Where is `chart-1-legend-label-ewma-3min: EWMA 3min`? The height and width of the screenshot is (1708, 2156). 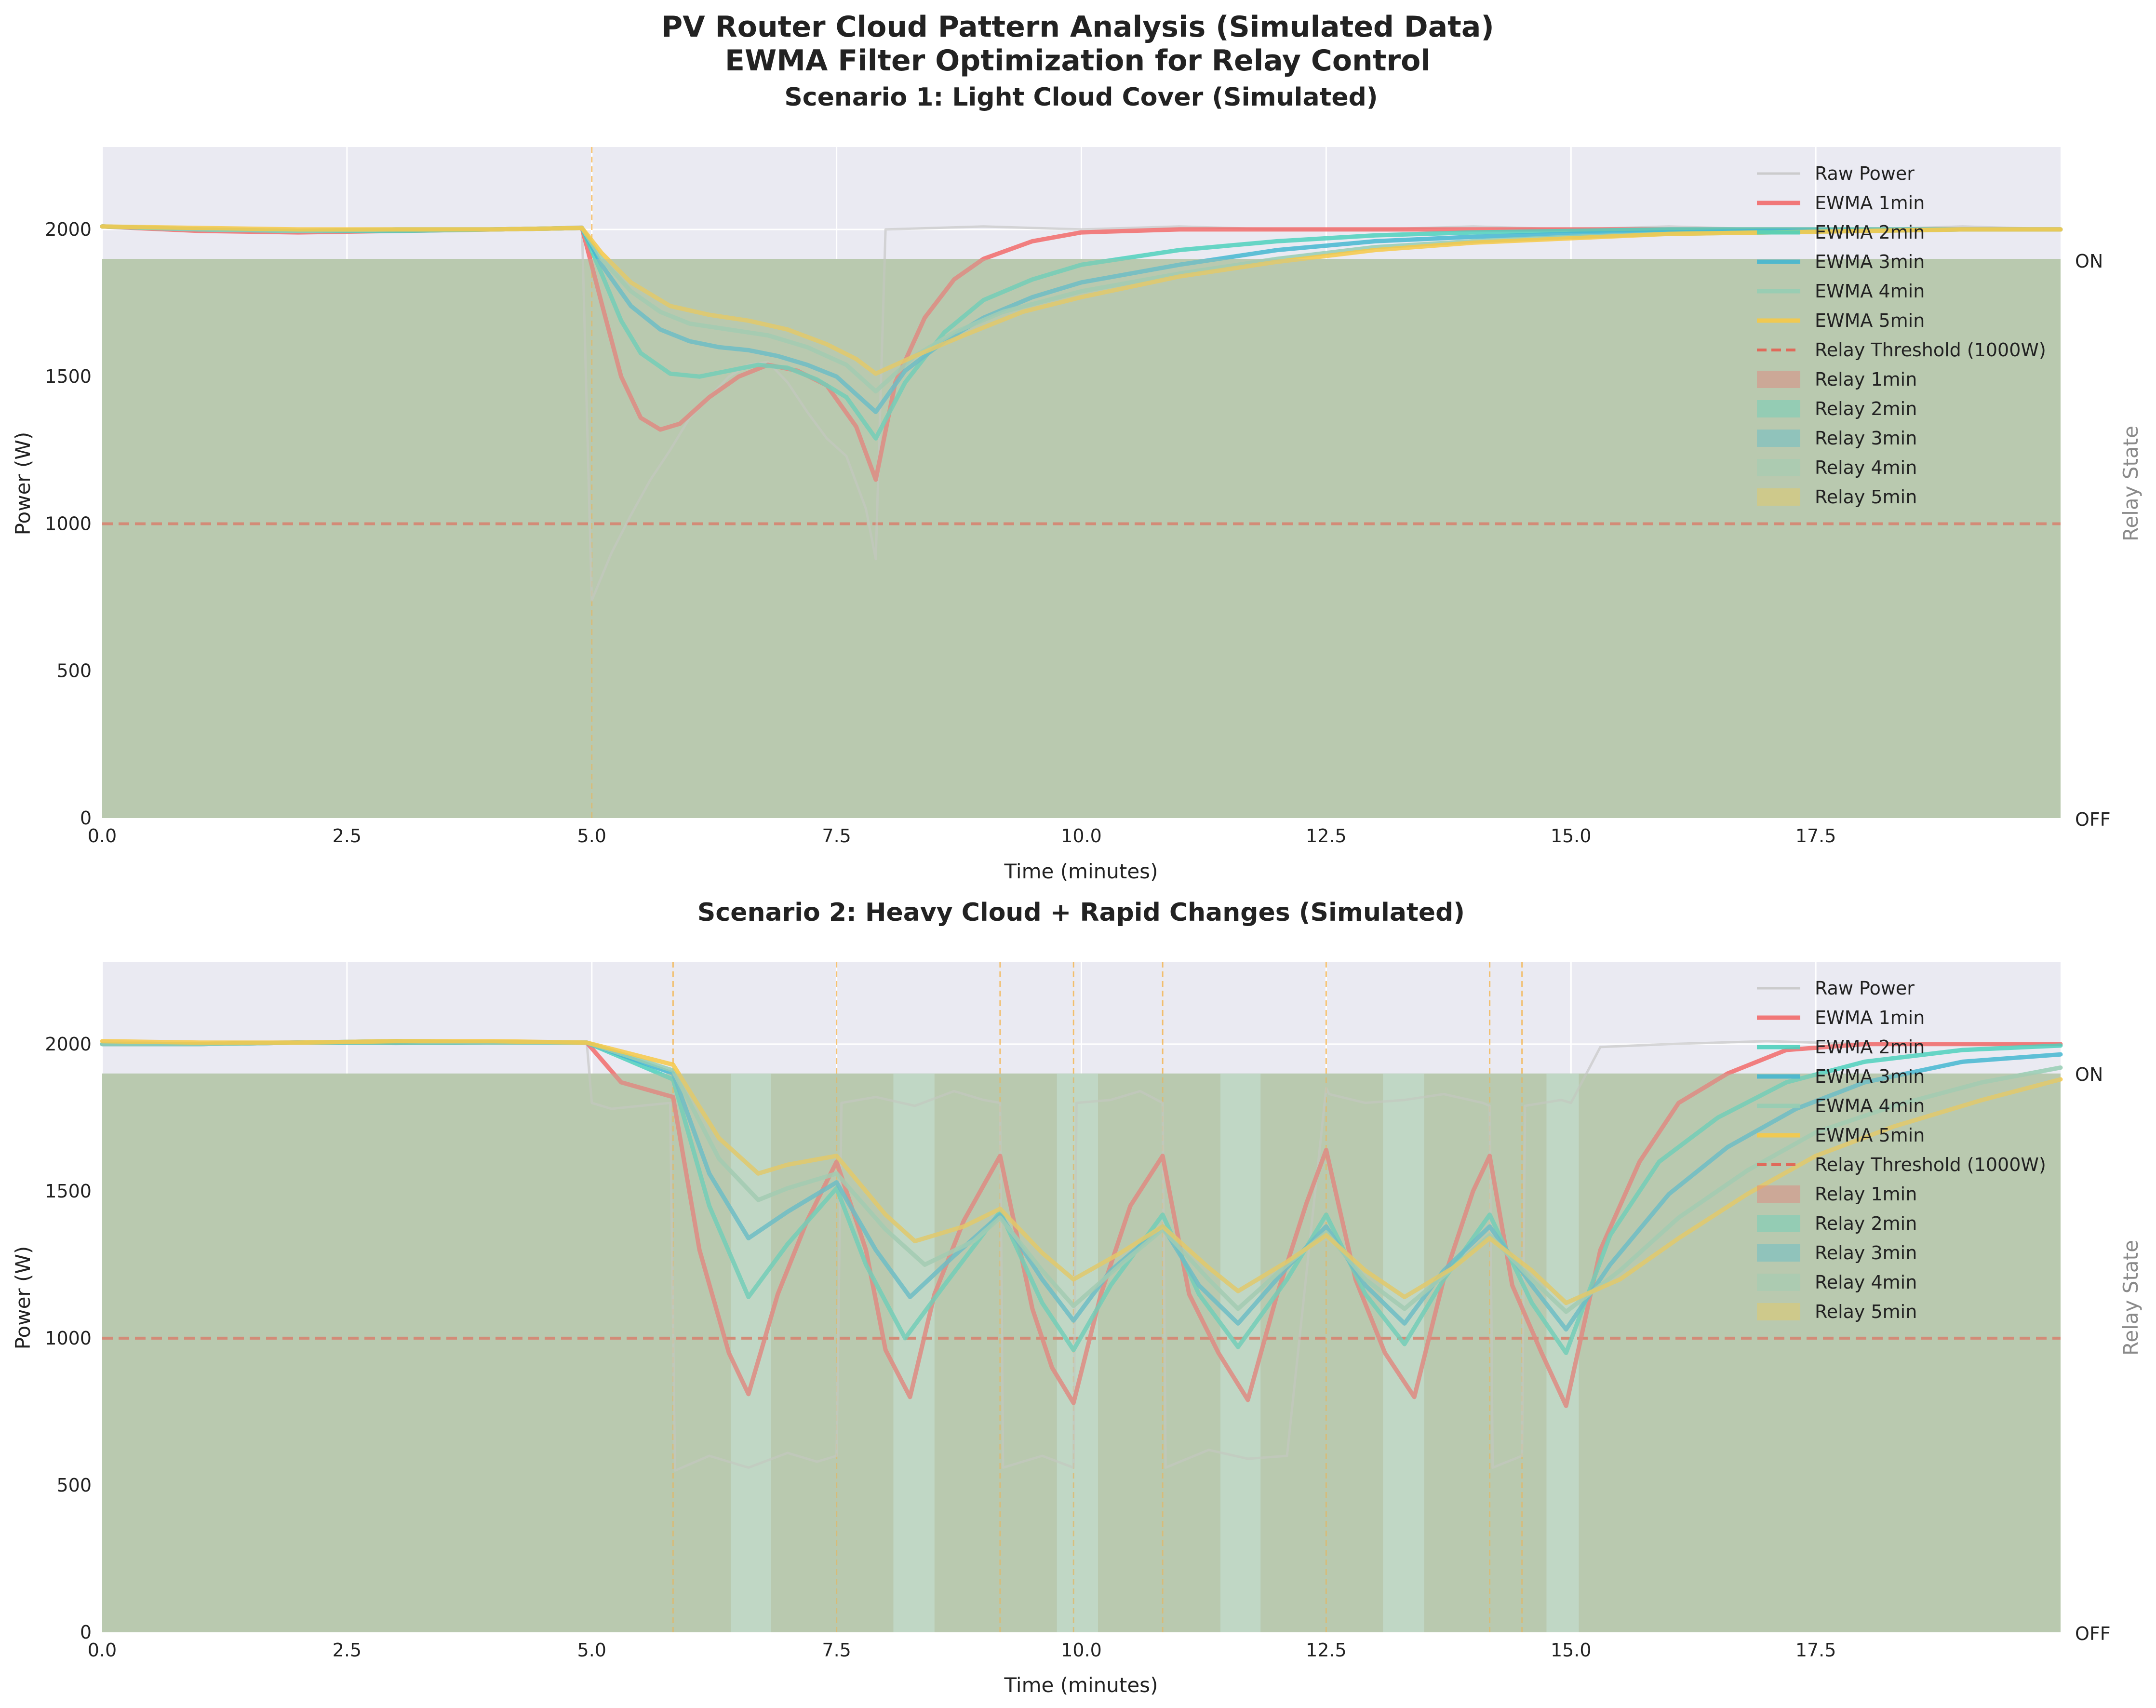 chart-1-legend-label-ewma-3min: EWMA 3min is located at coordinates (1870, 261).